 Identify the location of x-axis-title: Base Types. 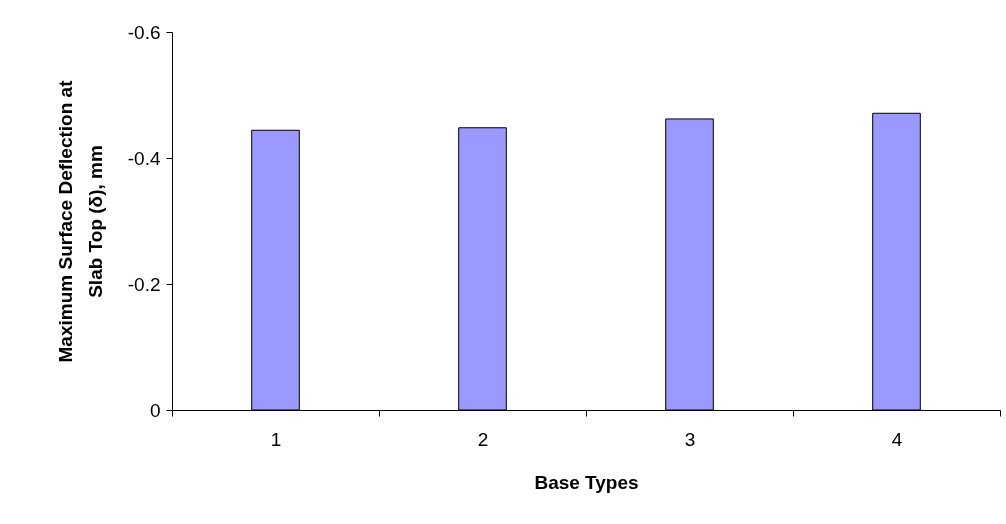
(586, 482).